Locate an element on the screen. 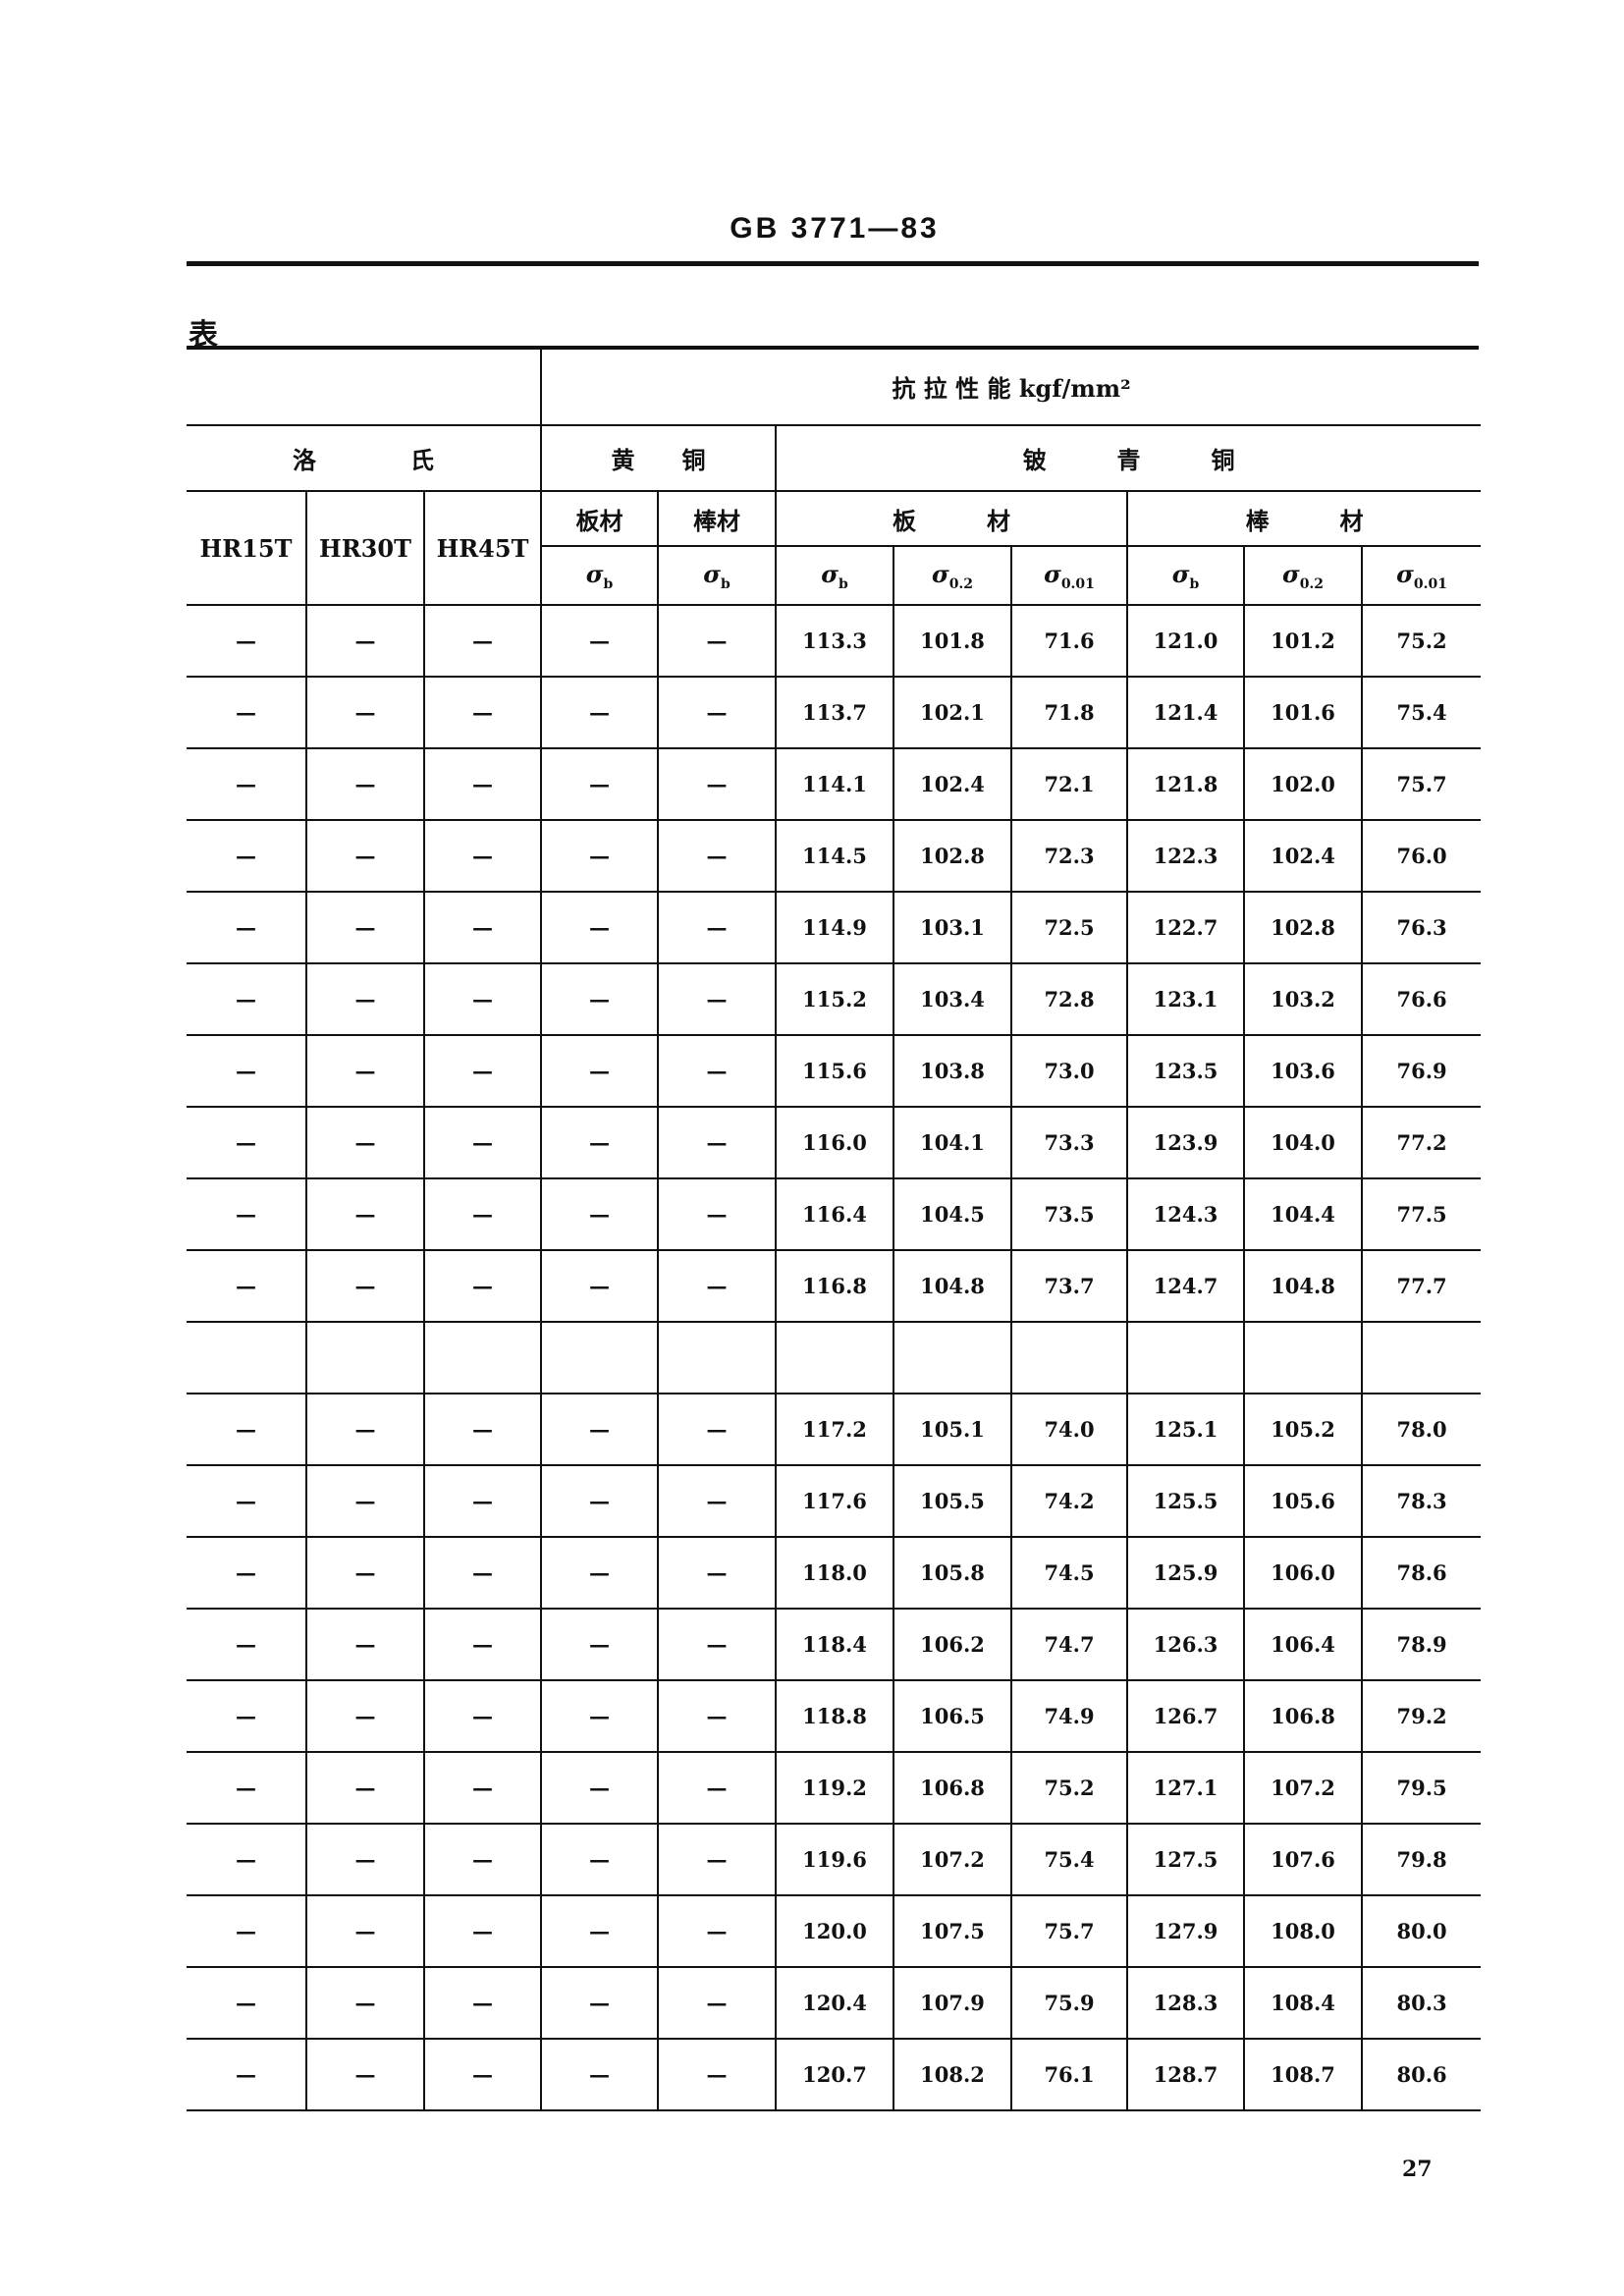 This screenshot has width=1624, height=2296. table-cell: 74.5 is located at coordinates (1069, 1573).